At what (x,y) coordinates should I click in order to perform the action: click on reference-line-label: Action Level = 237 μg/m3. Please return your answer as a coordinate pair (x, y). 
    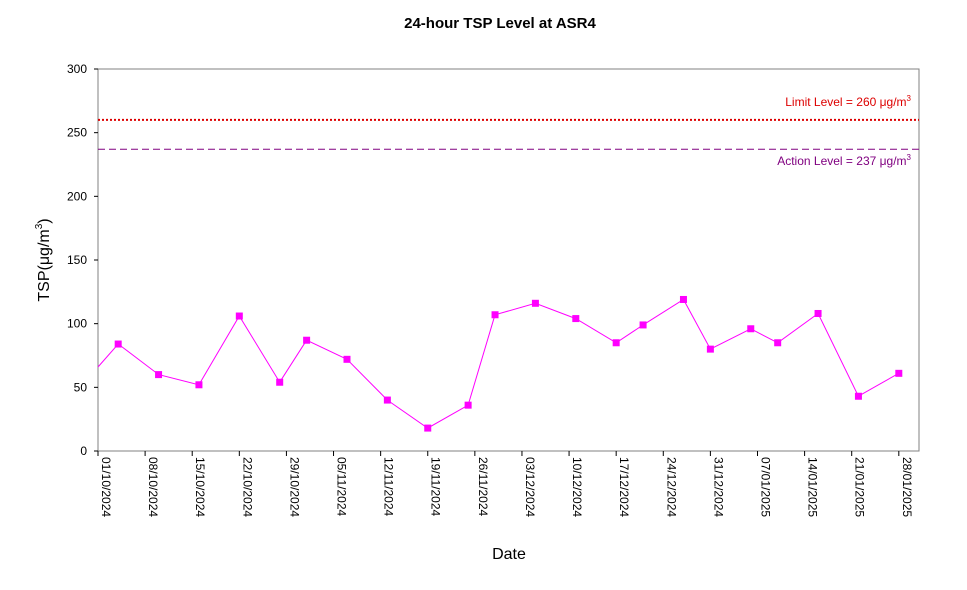
    Looking at the image, I should click on (844, 160).